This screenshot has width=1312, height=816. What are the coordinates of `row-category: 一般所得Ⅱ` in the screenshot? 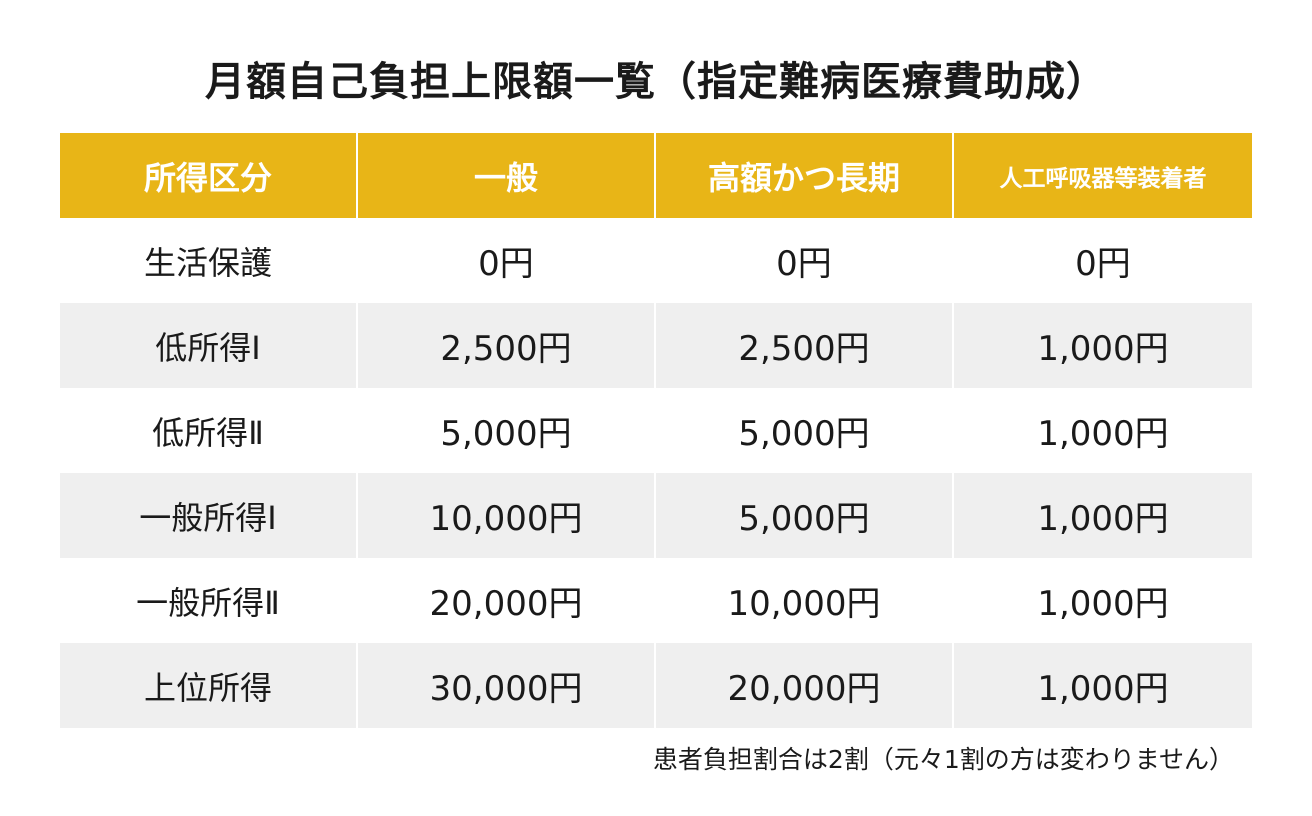 It's located at (209, 600).